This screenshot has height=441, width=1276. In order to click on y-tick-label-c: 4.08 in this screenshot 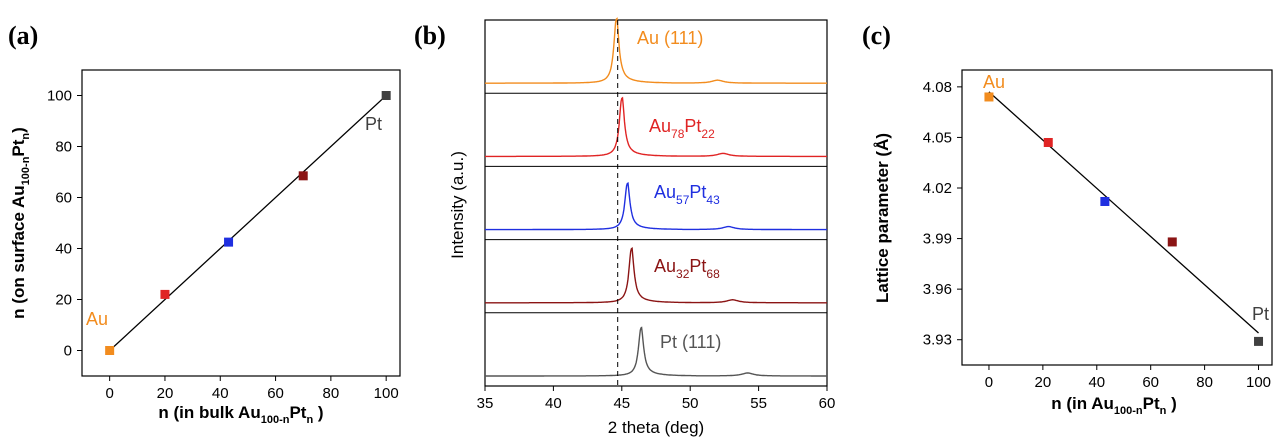, I will do `click(937, 87)`.